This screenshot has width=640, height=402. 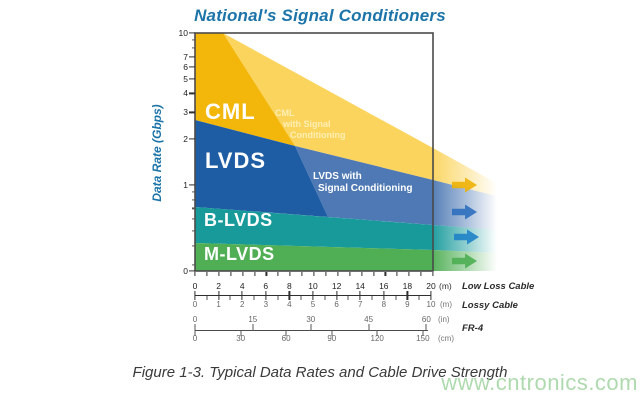 I want to click on y-axis-ticks-label: 7, so click(x=185, y=56).